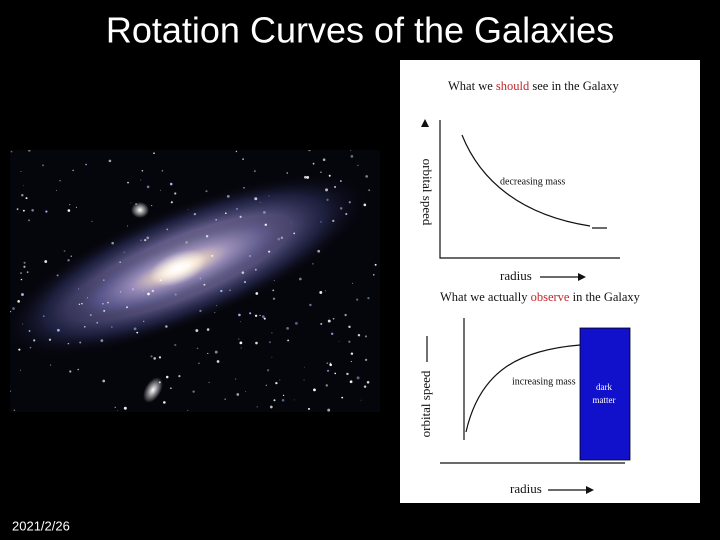 This screenshot has height=540, width=720. Describe the element at coordinates (532, 181) in the screenshot. I see `curve-label: decreasing mass` at that location.